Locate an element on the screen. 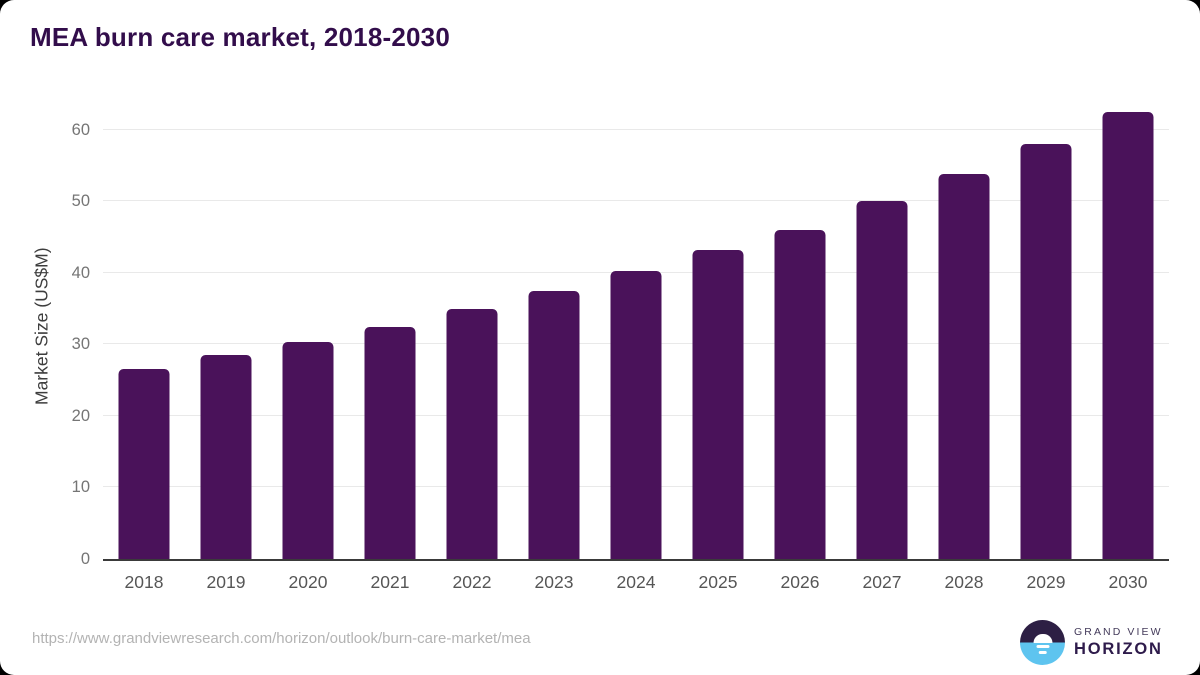 This screenshot has width=1200, height=675. bar-slot-2030: 2030 is located at coordinates (1128, 343).